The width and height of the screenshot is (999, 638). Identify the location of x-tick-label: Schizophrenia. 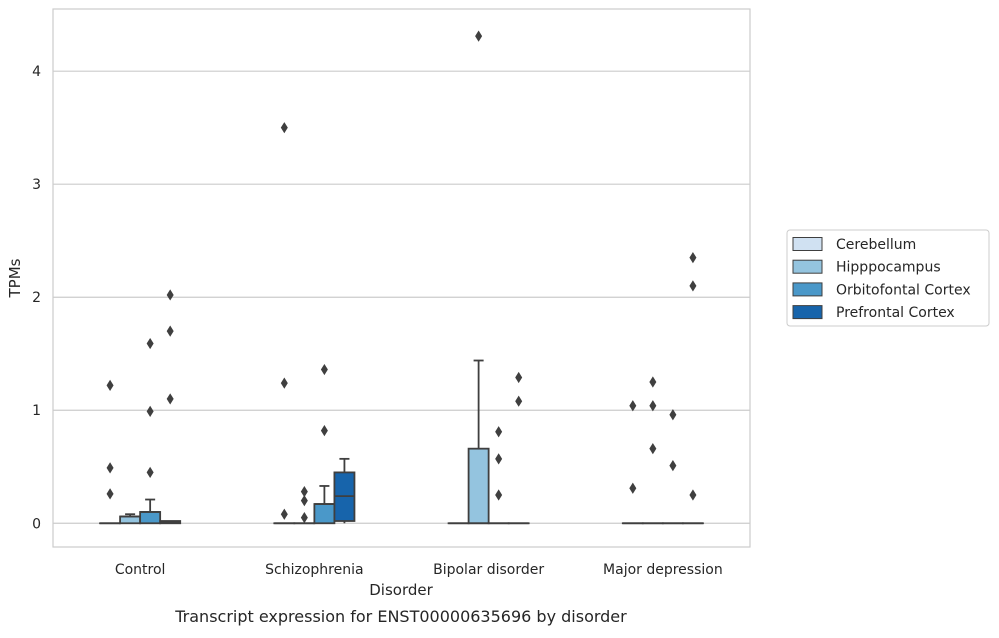
(314, 570).